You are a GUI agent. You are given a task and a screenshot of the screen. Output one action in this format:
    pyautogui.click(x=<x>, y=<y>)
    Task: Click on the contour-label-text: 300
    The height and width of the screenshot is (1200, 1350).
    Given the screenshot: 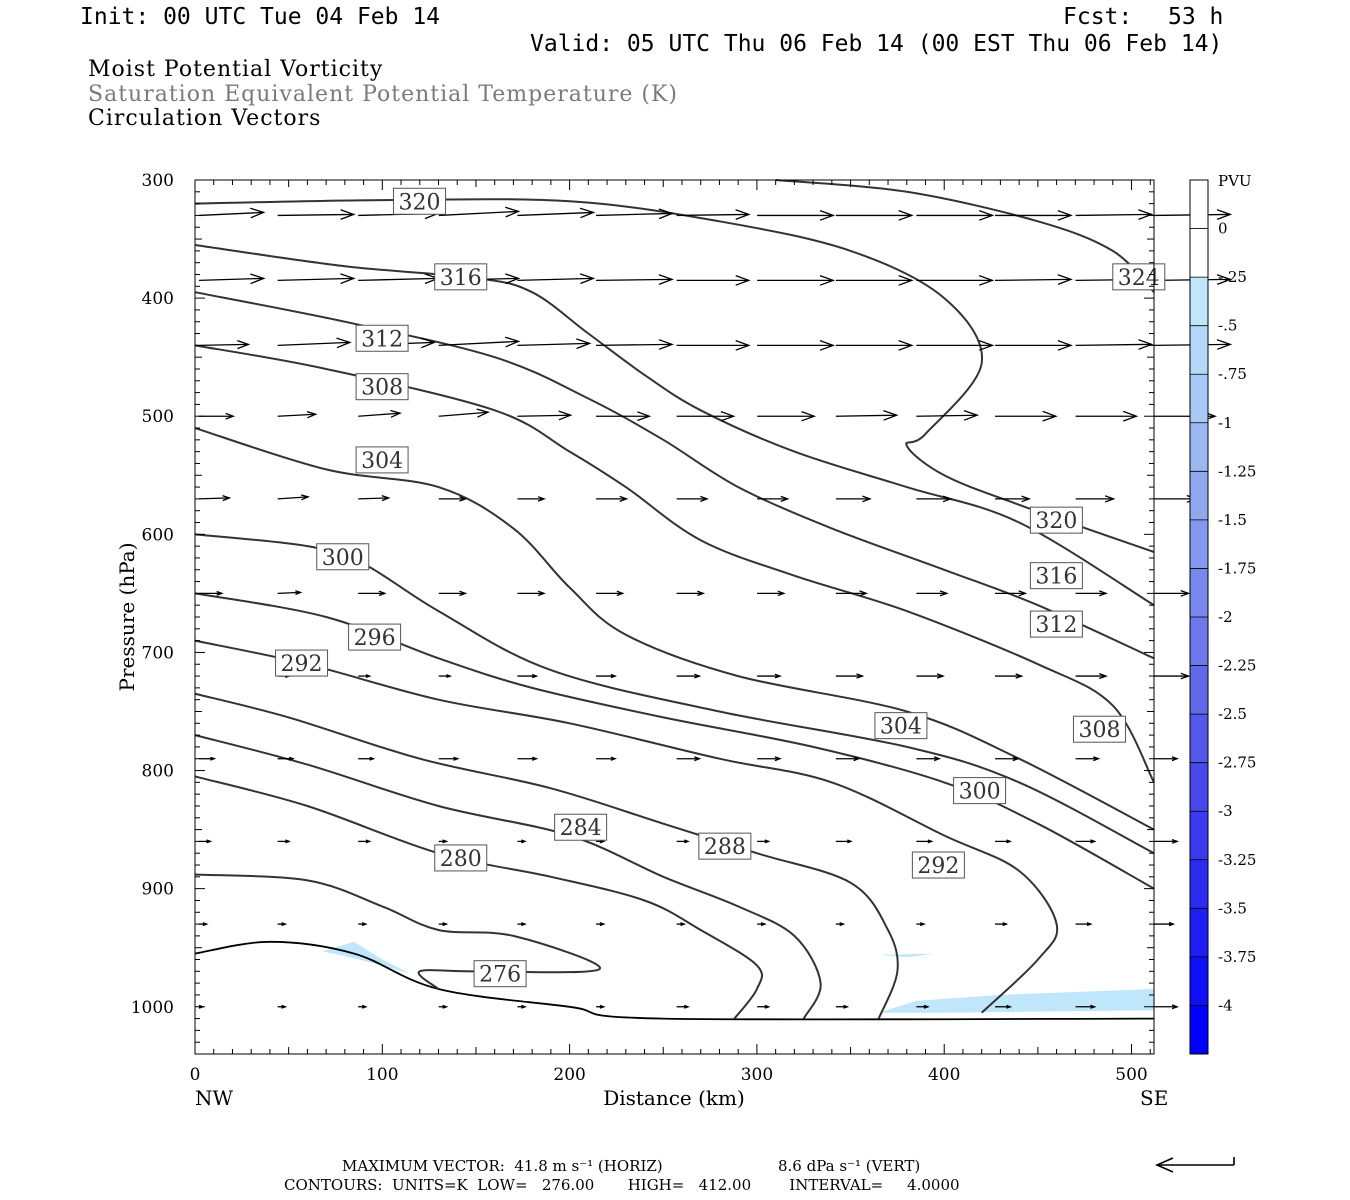 What is the action you would take?
    pyautogui.click(x=980, y=792)
    